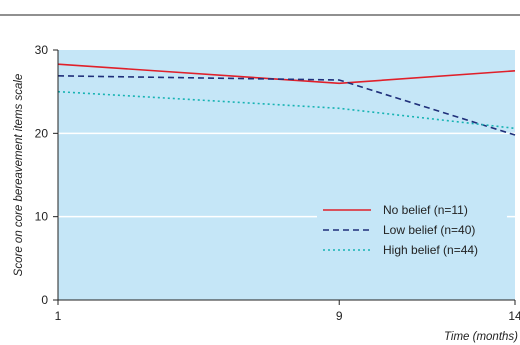 Image resolution: width=520 pixels, height=345 pixels. I want to click on legend-box, so click(412, 233).